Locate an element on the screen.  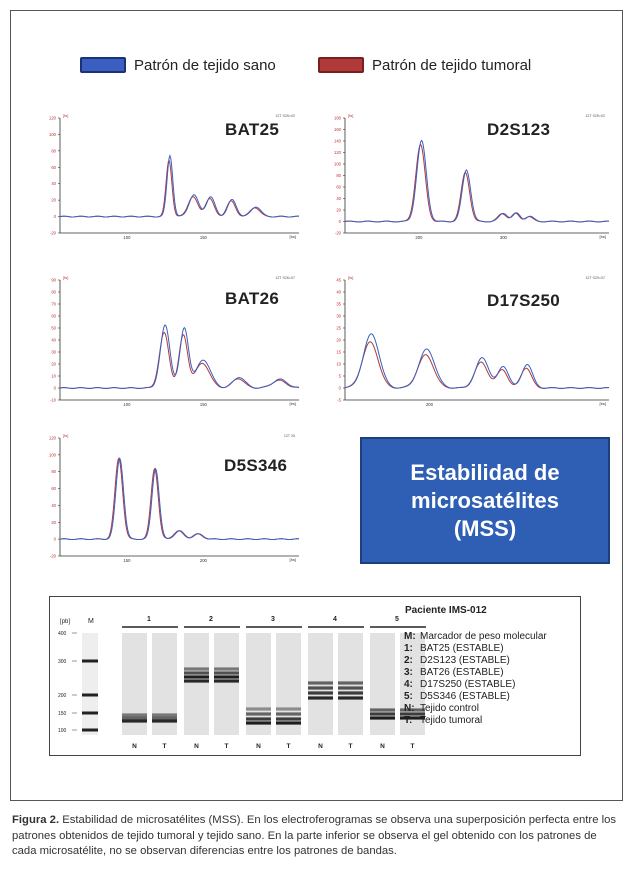
gel-key-row: 2: D2S123 (ESTABLE) is located at coordinates (457, 660).